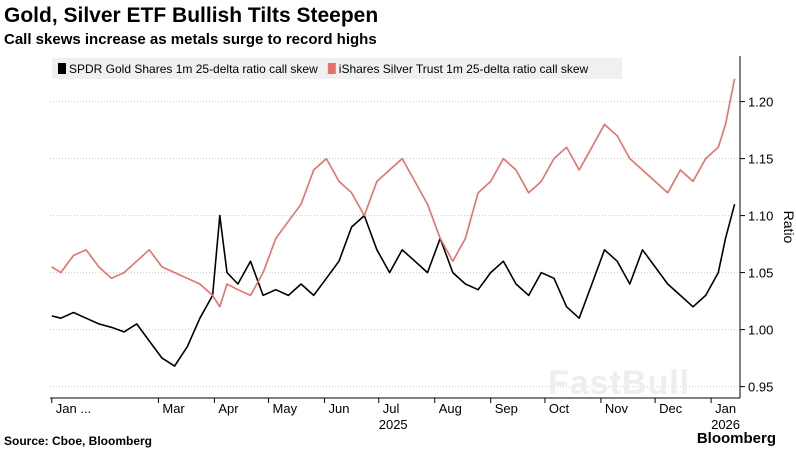  Describe the element at coordinates (285, 408) in the screenshot. I see `x-tick-label: May` at that location.